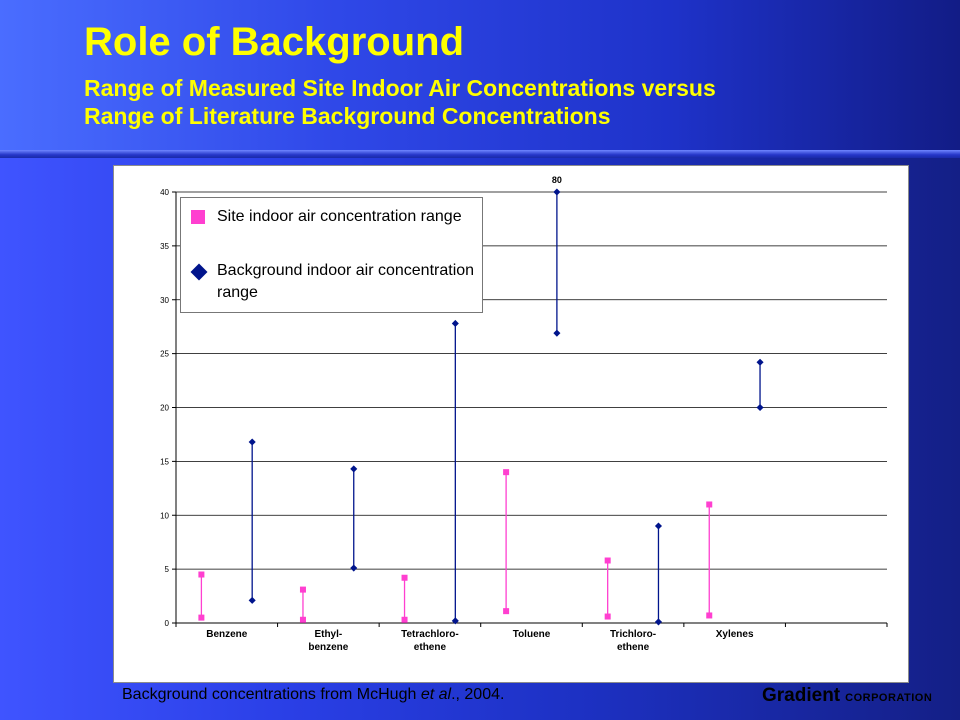 The width and height of the screenshot is (960, 720). What do you see at coordinates (436, 694) in the screenshot?
I see `footnote-et-al: et al` at bounding box center [436, 694].